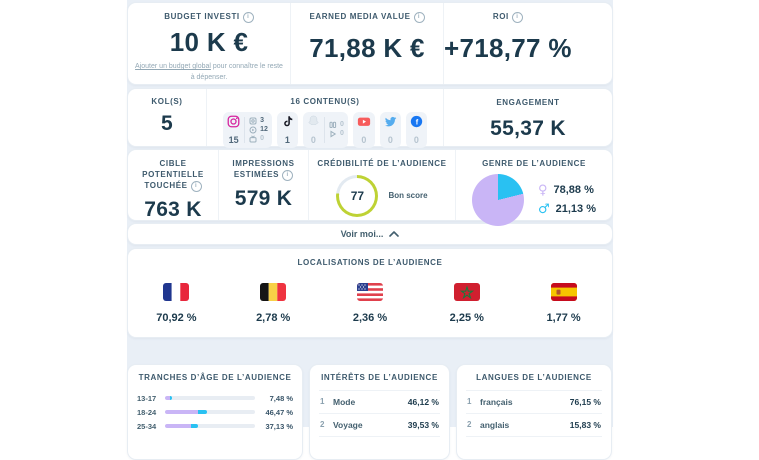 The image size is (759, 460). What do you see at coordinates (273, 303) in the screenshot?
I see `location-item-belgium: 2,78 %` at bounding box center [273, 303].